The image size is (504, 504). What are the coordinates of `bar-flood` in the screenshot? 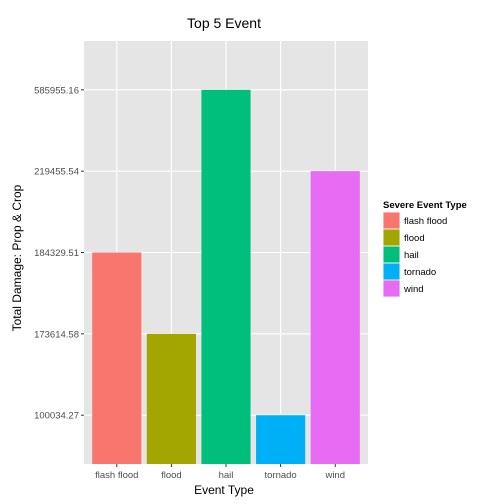 It's located at (171, 398).